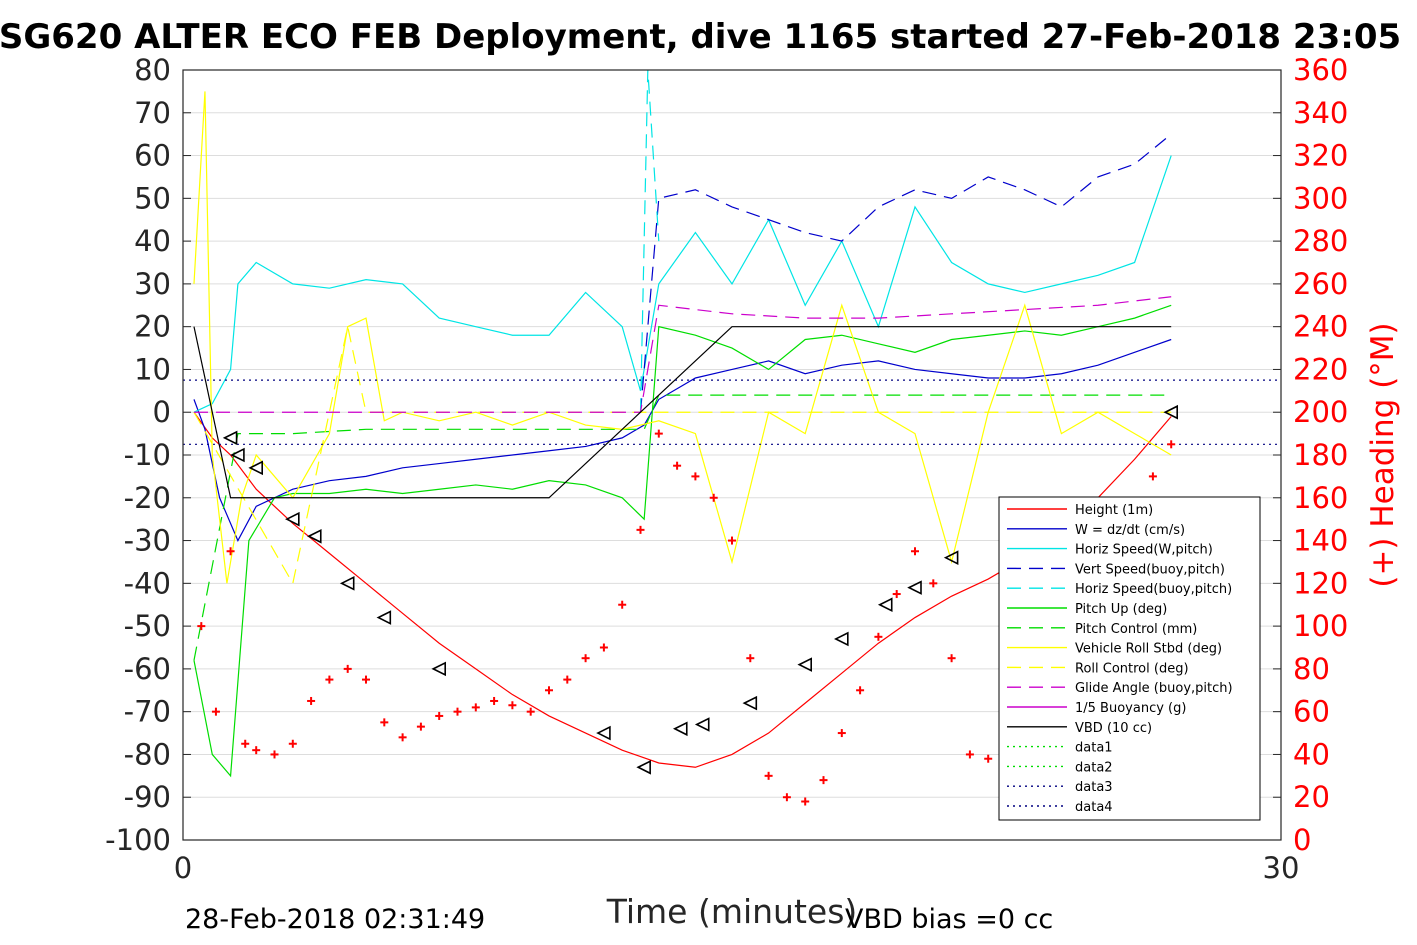  What do you see at coordinates (147, 455) in the screenshot?
I see `left-tick-label: -10` at bounding box center [147, 455].